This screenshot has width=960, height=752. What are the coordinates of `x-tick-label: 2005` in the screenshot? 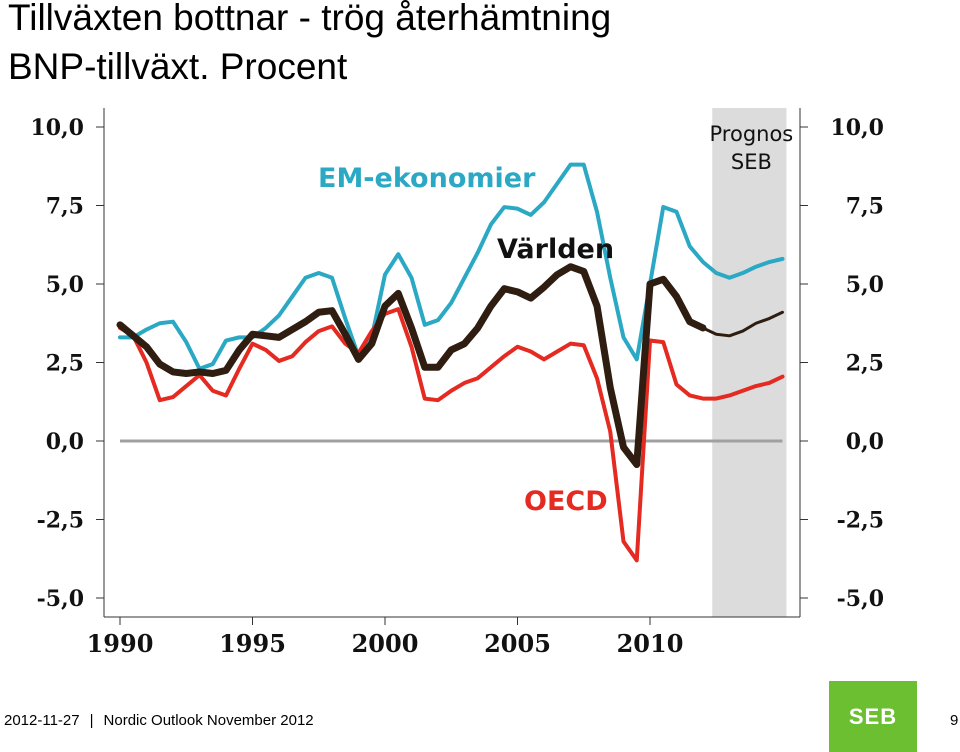 It's located at (517, 643).